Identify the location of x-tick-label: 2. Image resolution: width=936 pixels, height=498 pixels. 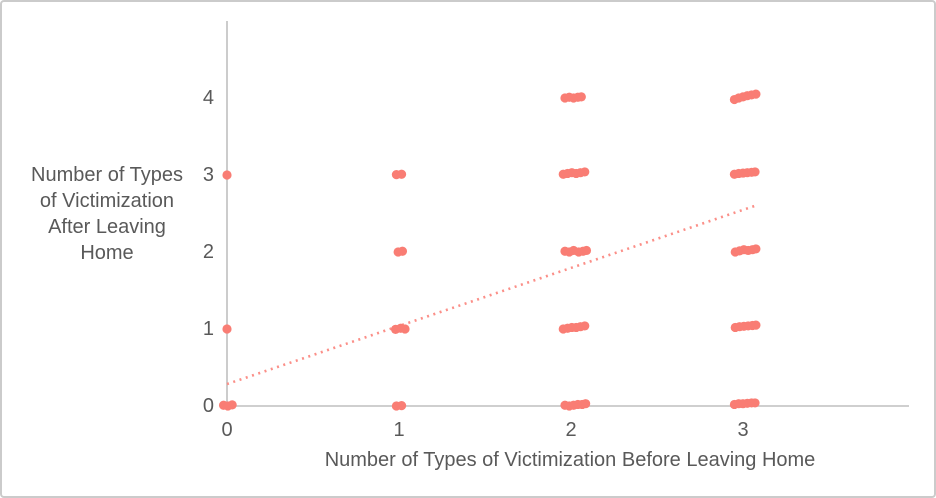
(571, 430).